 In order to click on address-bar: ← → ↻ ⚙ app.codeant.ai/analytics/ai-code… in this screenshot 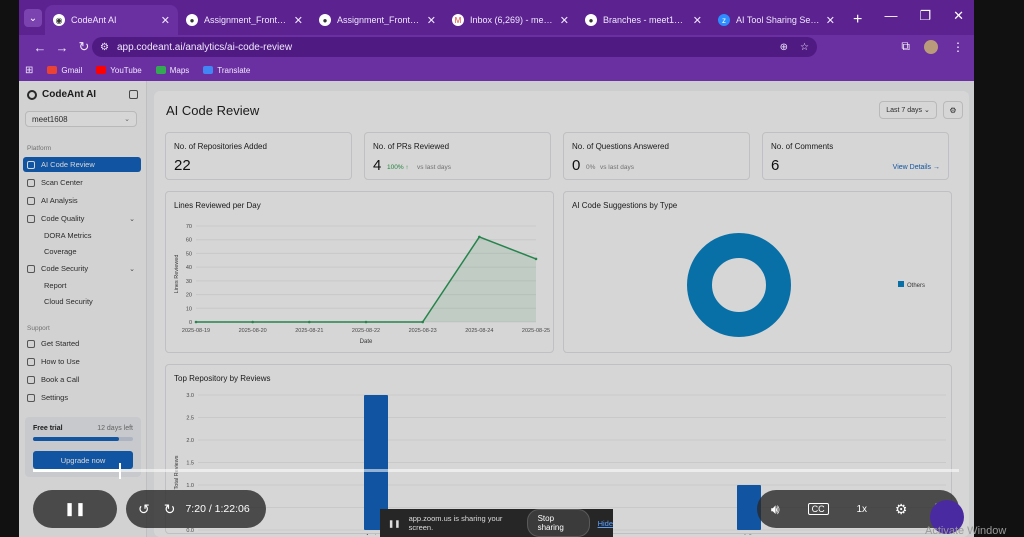, I will do `click(496, 47)`.